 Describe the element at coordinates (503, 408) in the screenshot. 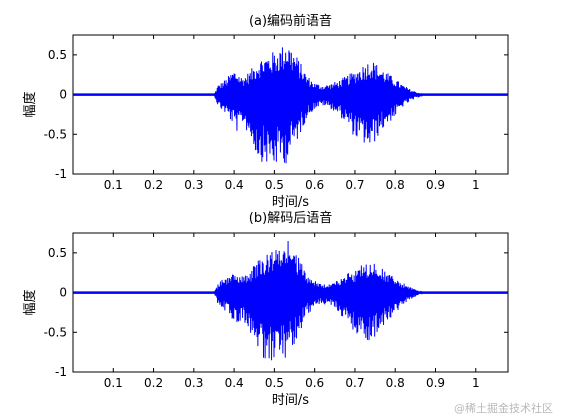

I see `watermark-text: @稀土掘金技术社区` at that location.